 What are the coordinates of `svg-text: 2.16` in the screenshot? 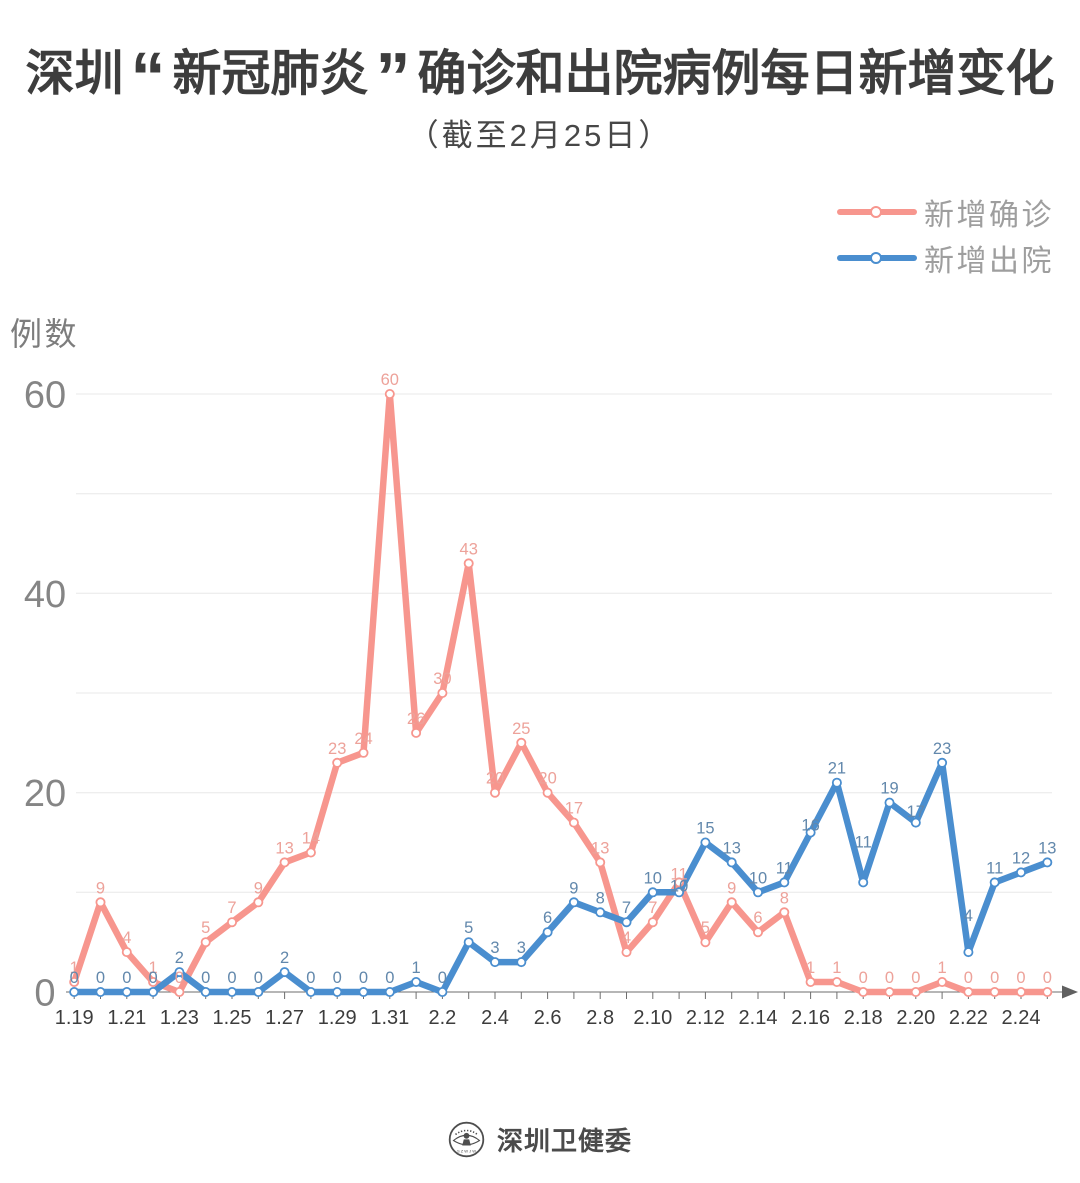 It's located at (810, 1018).